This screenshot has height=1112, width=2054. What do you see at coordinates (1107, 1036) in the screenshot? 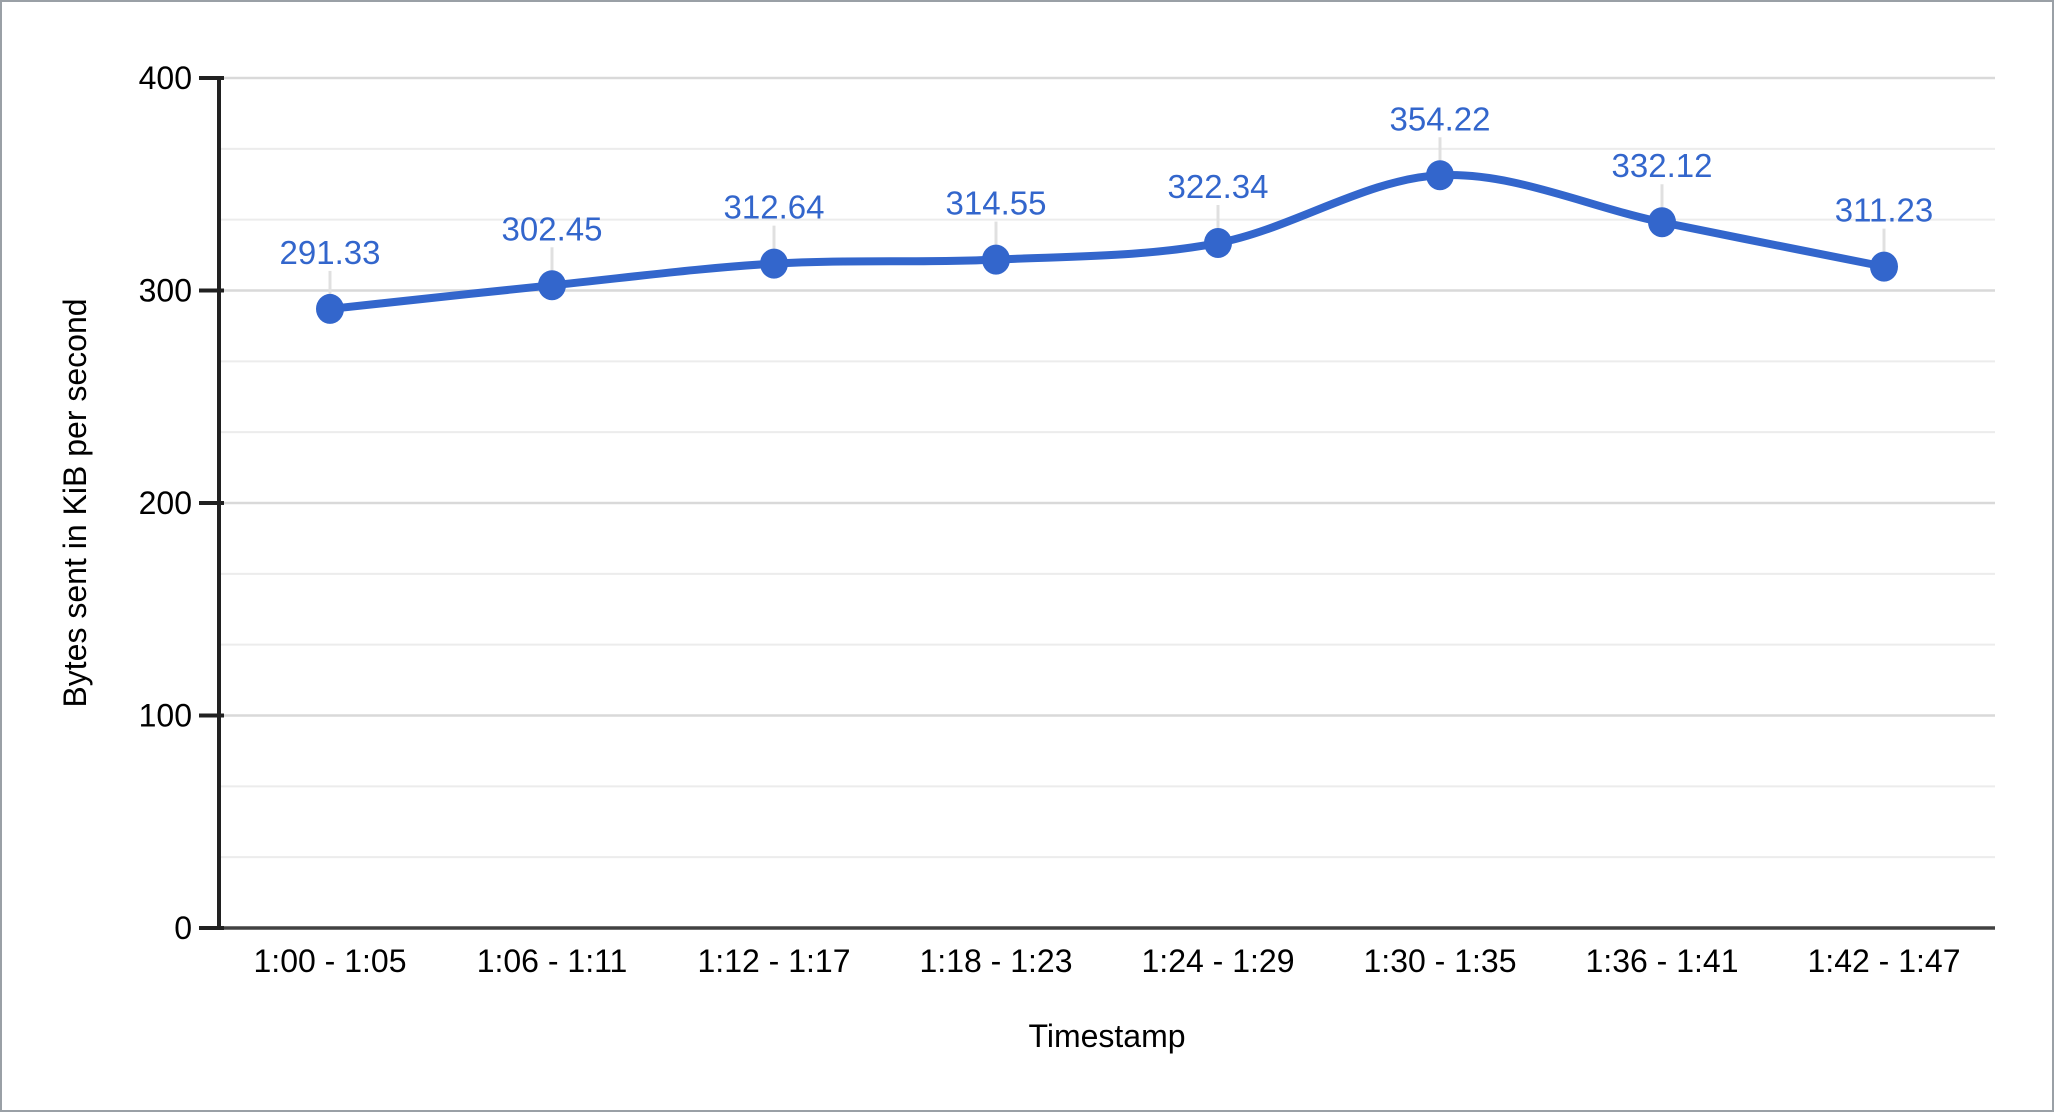
I see `x-axis-title: Timestamp` at bounding box center [1107, 1036].